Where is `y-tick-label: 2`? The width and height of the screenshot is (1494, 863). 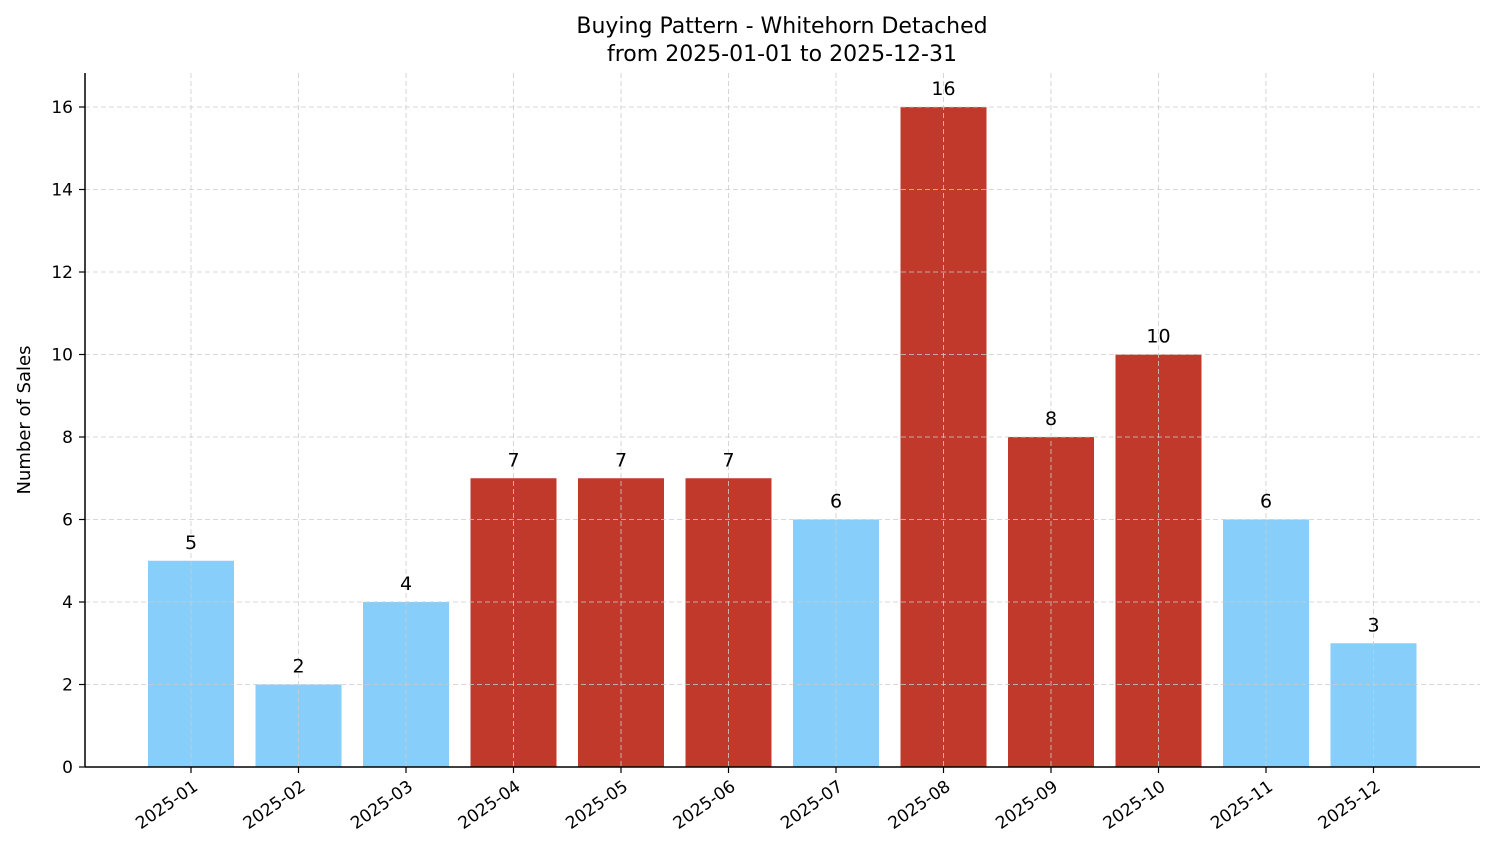
y-tick-label: 2 is located at coordinates (67, 686).